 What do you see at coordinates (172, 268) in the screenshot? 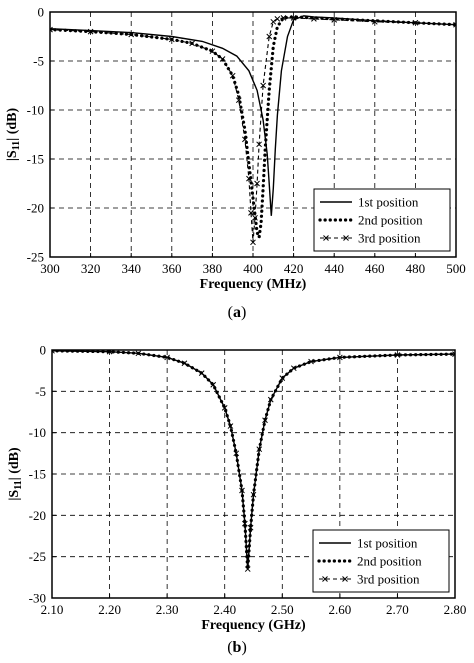
I see `chart-a-xtick-label: 360` at bounding box center [172, 268].